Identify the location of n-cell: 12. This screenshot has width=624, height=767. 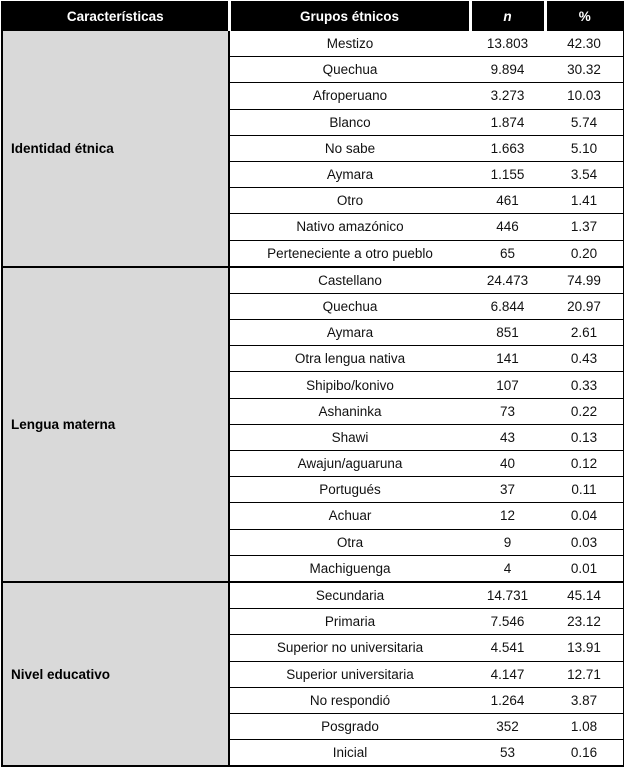
(507, 516).